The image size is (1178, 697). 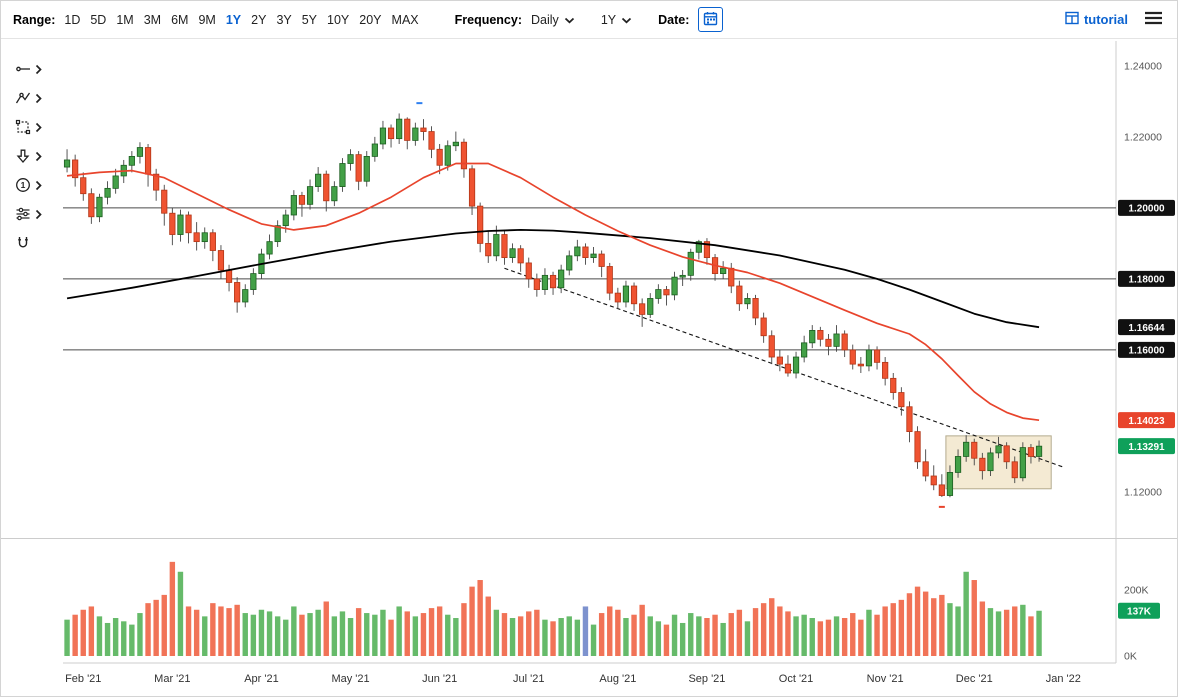 I want to click on volume-axis-label: 0K, so click(x=1130, y=657).